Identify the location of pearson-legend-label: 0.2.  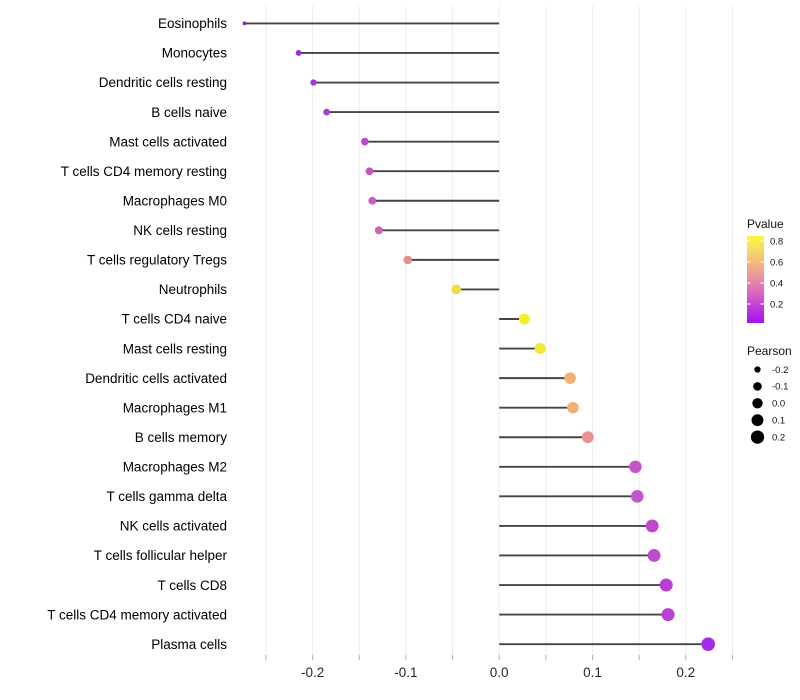
(778, 437).